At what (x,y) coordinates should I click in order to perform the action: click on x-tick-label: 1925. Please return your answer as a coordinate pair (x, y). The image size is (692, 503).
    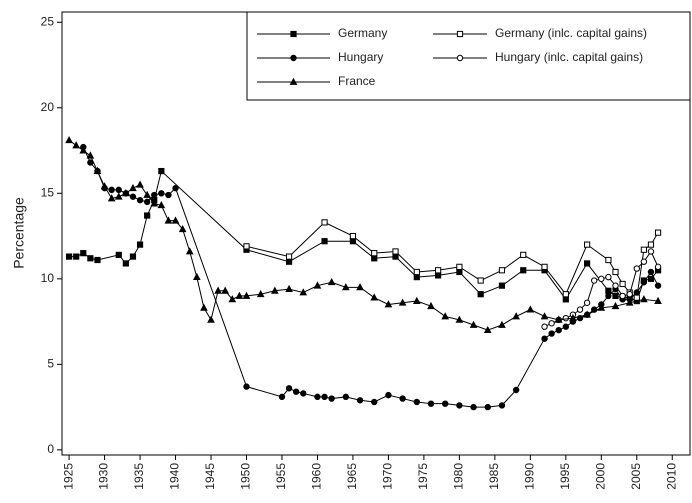
    Looking at the image, I should click on (68, 476).